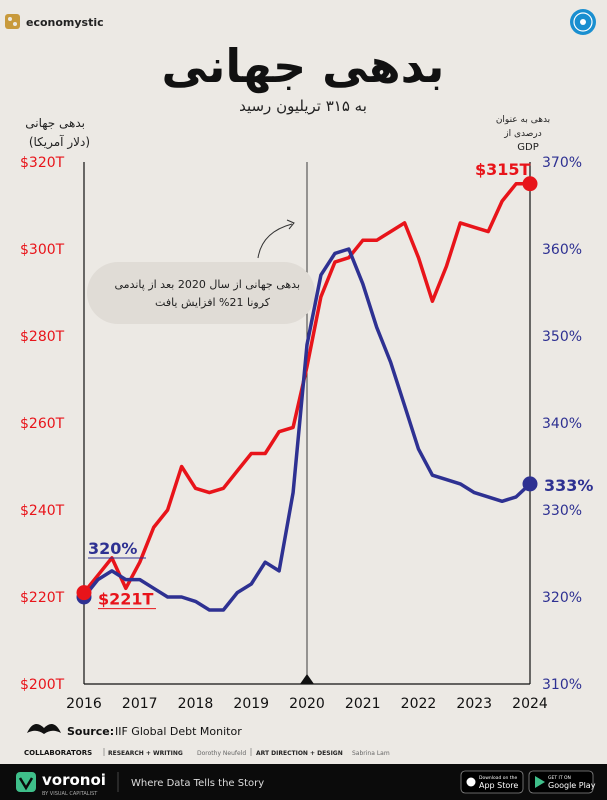 This screenshot has width=607, height=800. What do you see at coordinates (562, 685) in the screenshot?
I see `y-right-tick-label: 310%` at bounding box center [562, 685].